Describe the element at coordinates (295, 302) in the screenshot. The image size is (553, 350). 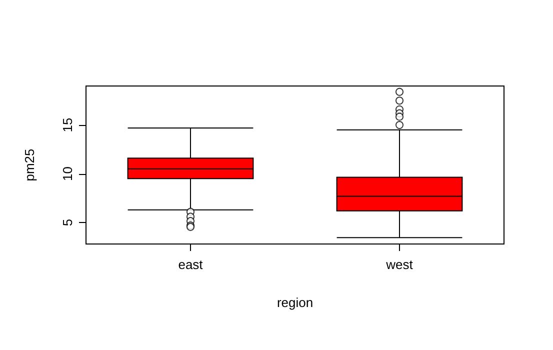
I see `x-axis-title: region` at that location.